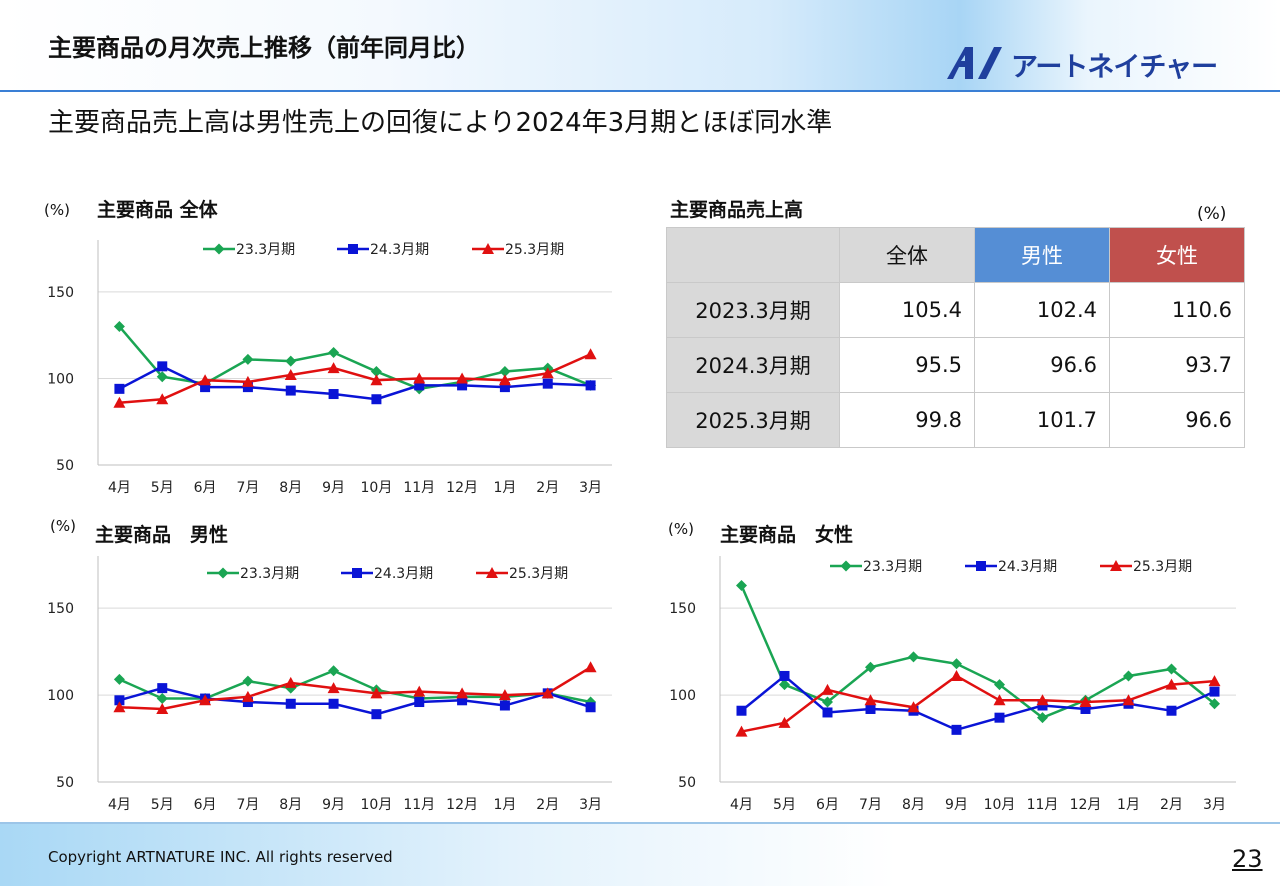 The width and height of the screenshot is (1280, 886). Describe the element at coordinates (440, 123) in the screenshot. I see `page-subtitle: 主要商品売上高は男性売上の回復により2024年3月期とほぼ同水準` at that location.